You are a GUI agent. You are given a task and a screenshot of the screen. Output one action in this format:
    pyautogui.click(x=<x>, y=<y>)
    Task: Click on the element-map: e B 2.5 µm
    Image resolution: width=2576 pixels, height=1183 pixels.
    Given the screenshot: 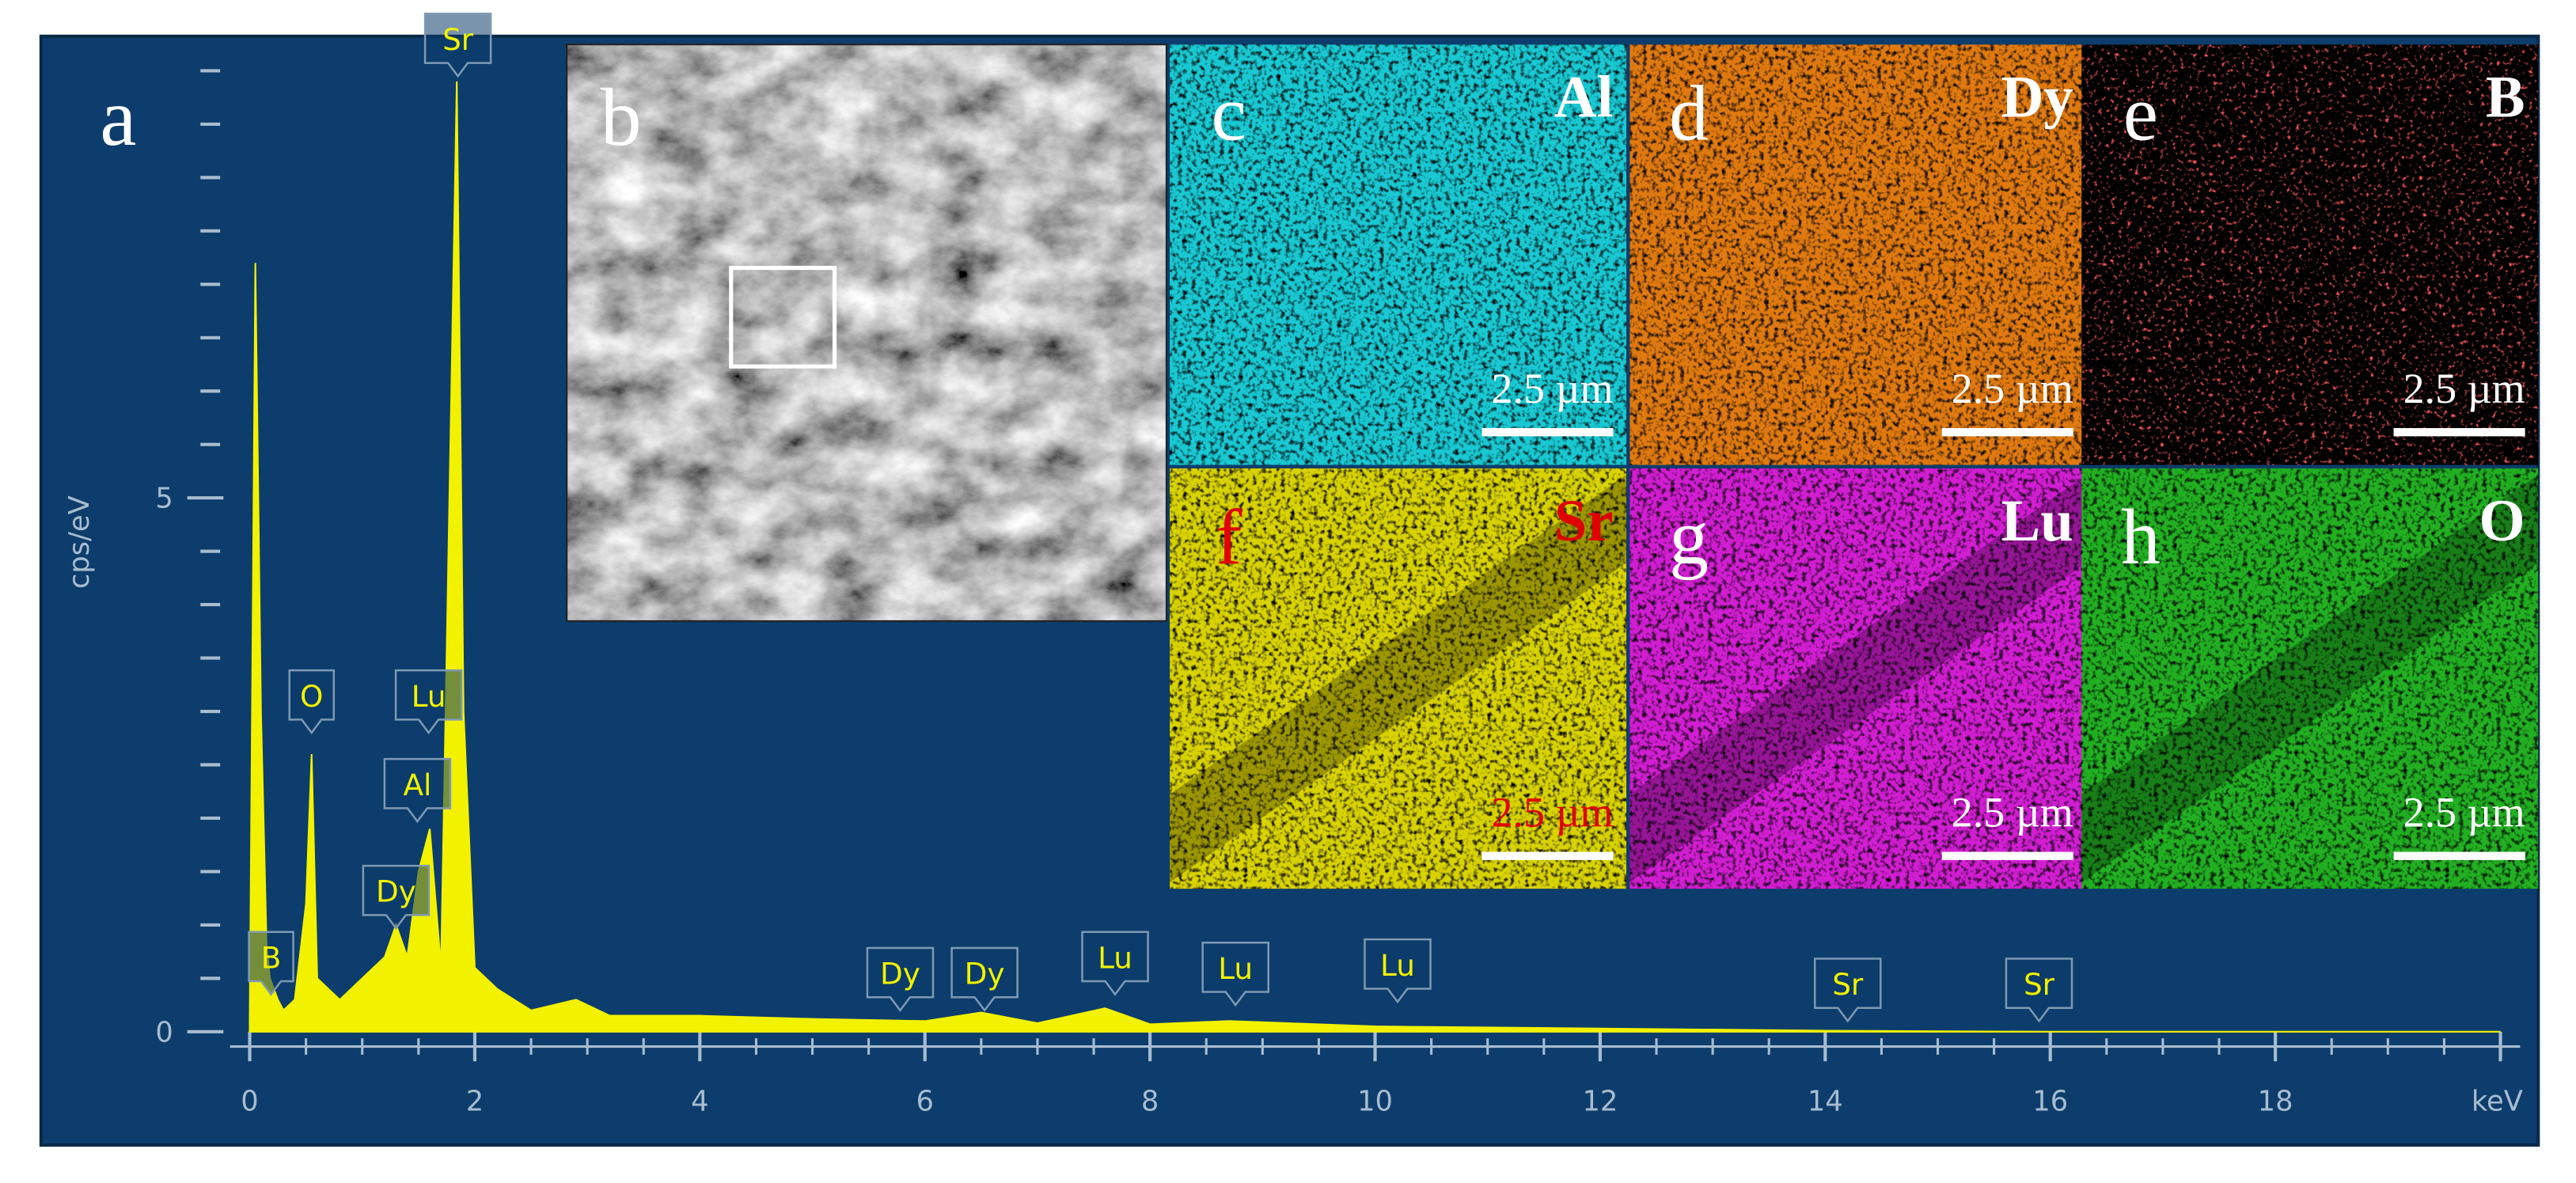 What is the action you would take?
    pyautogui.click(x=2310, y=254)
    